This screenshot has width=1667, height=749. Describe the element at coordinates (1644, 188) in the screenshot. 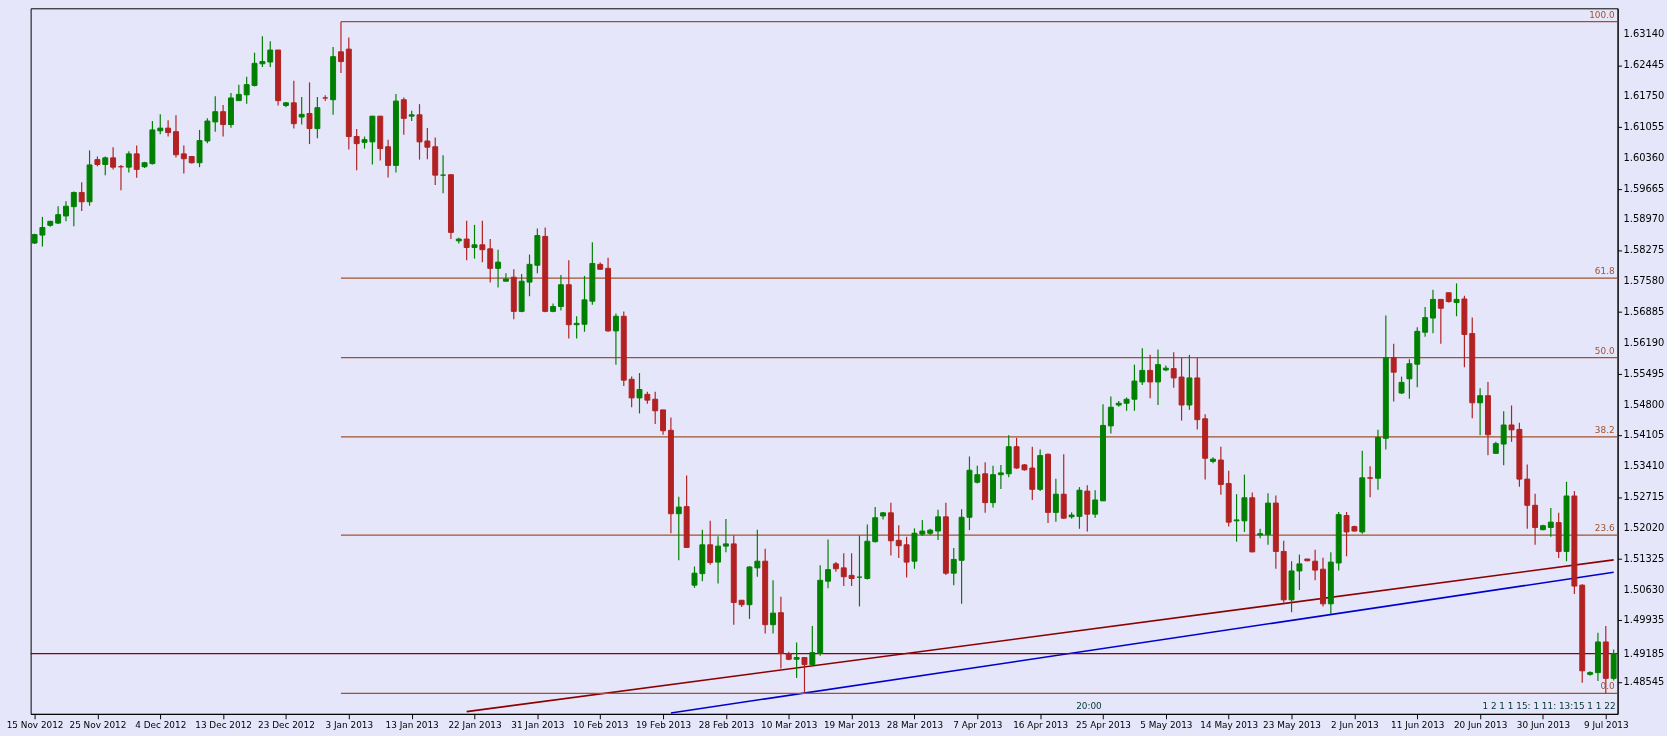

I see `y-tick-label: 1.59665` at that location.